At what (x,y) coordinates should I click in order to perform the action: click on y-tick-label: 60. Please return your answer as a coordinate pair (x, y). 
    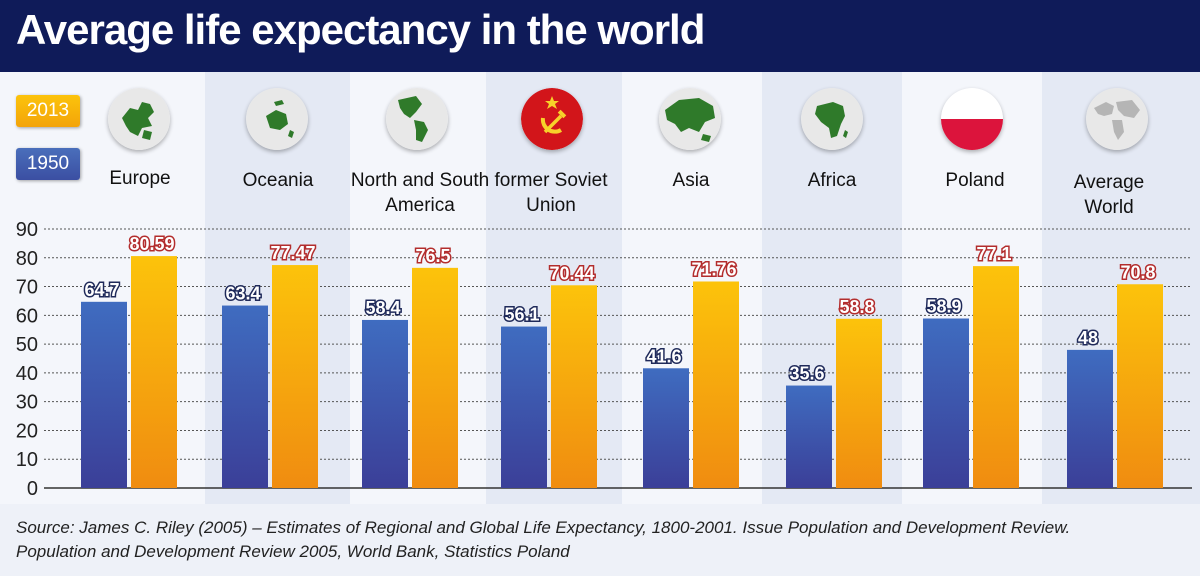
    Looking at the image, I should click on (27, 316).